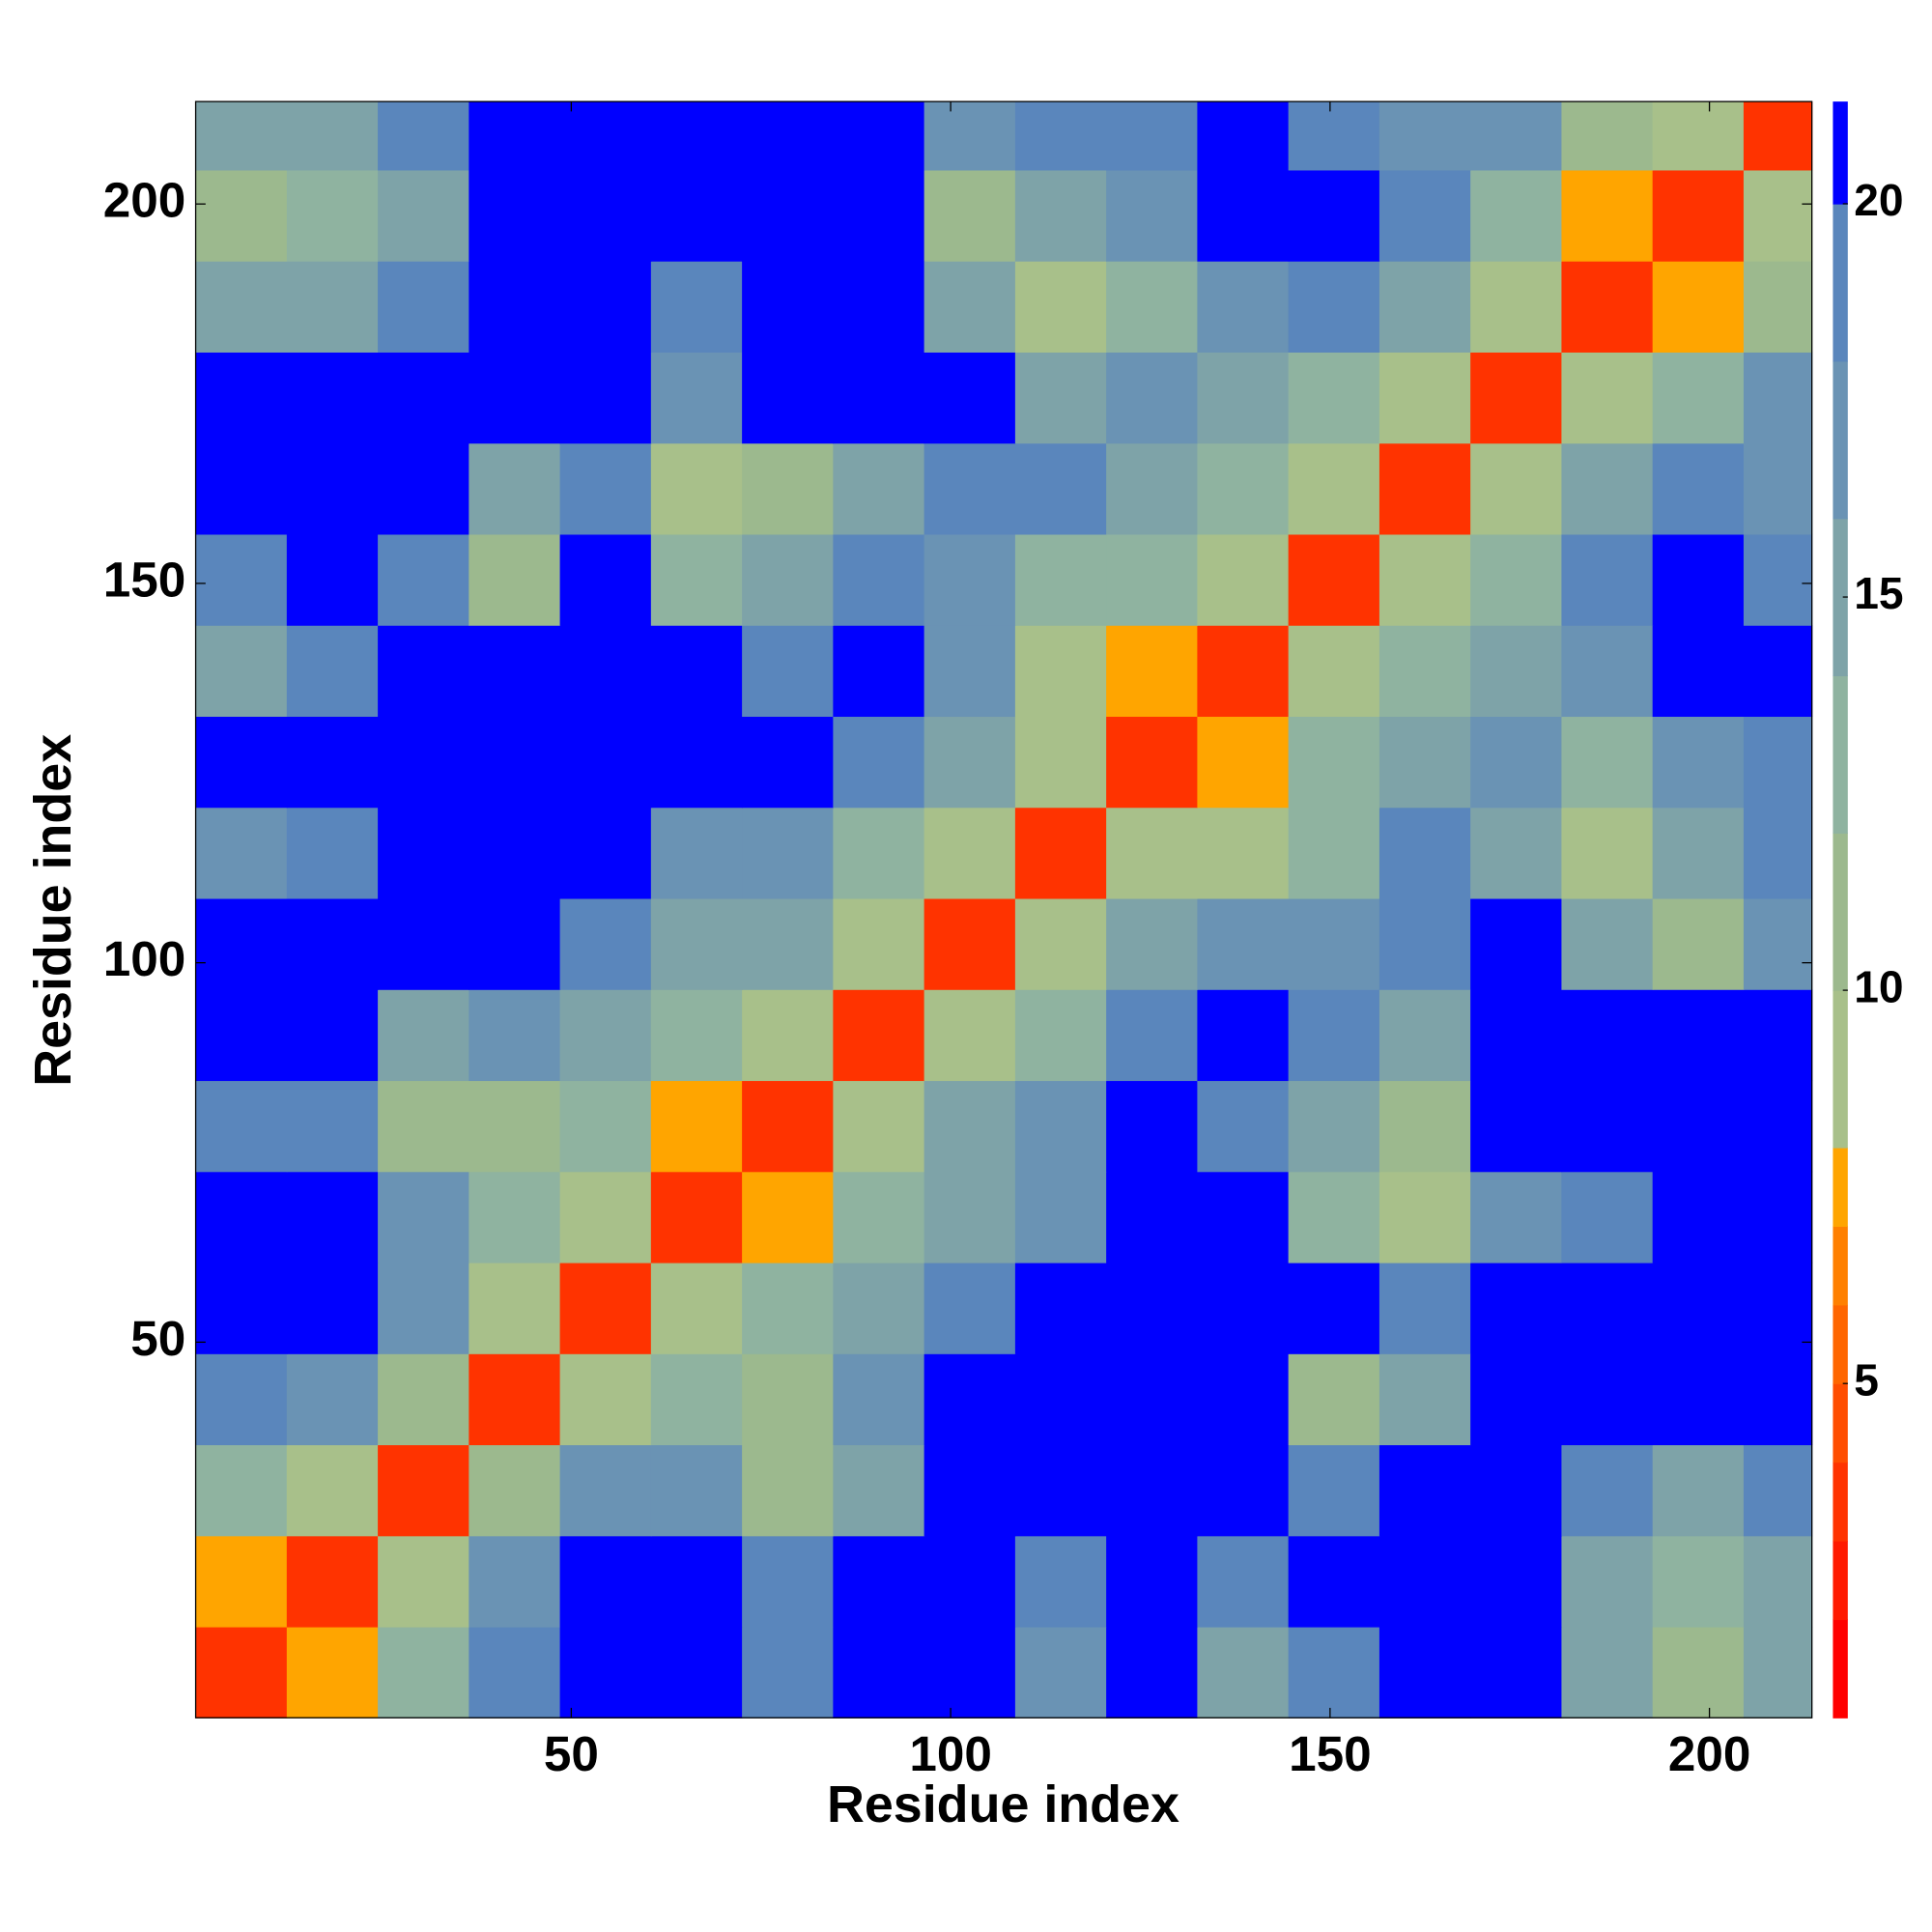  I want to click on x-tick-label: 200, so click(1709, 1753).